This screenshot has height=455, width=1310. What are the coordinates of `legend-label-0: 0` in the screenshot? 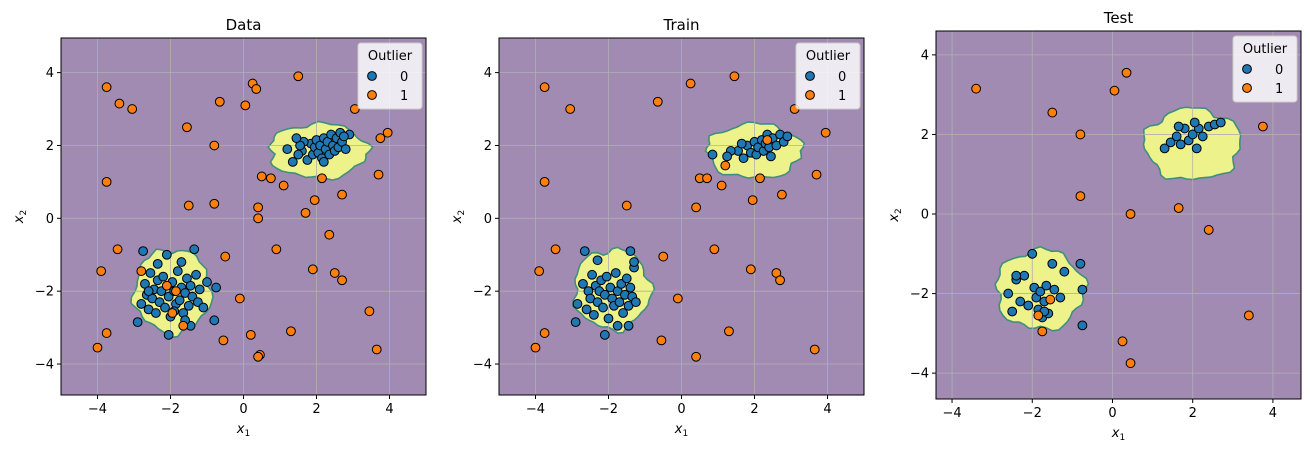 It's located at (1279, 70).